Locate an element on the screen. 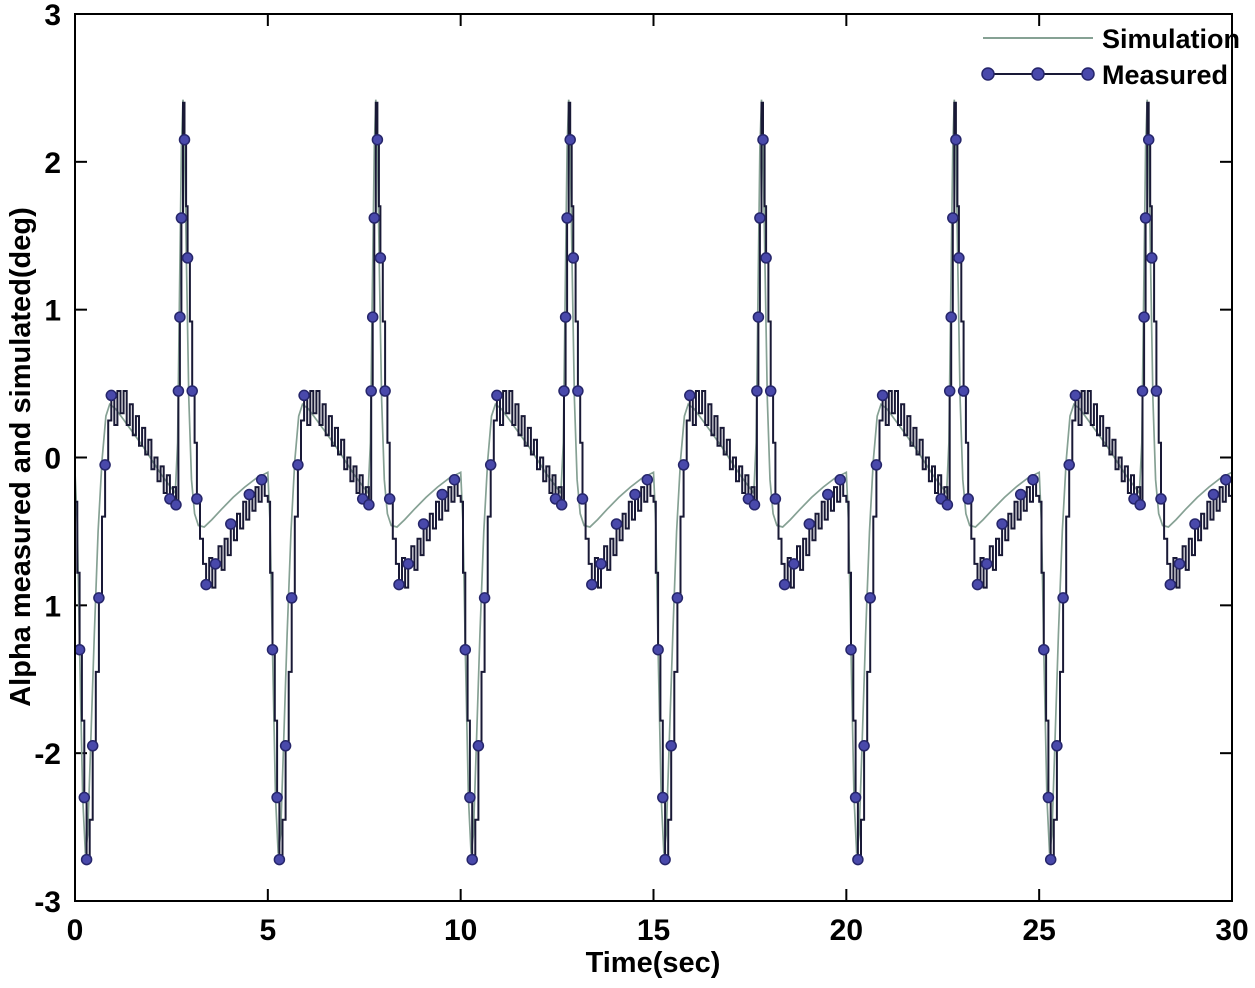 This screenshot has width=1255, height=988. x-tick-label: 10 is located at coordinates (460, 930).